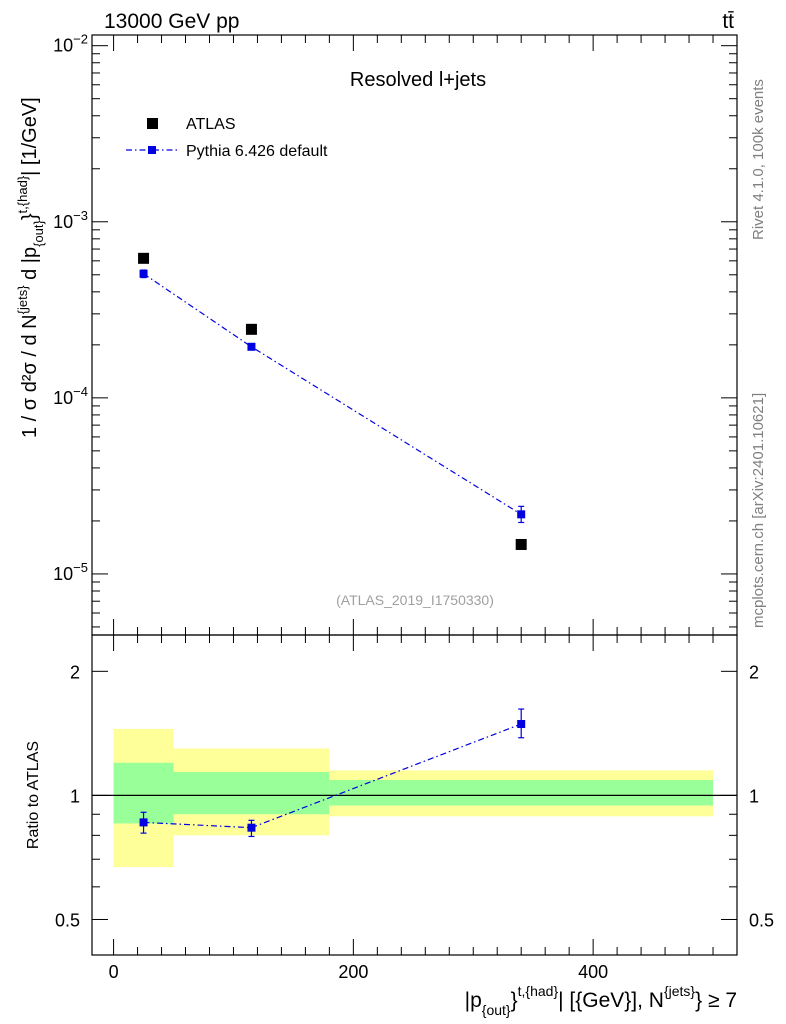 Image resolution: width=786 pixels, height=1024 pixels. What do you see at coordinates (80, 567) in the screenshot?
I see `y-tick-1e-5-exp: −5` at bounding box center [80, 567].